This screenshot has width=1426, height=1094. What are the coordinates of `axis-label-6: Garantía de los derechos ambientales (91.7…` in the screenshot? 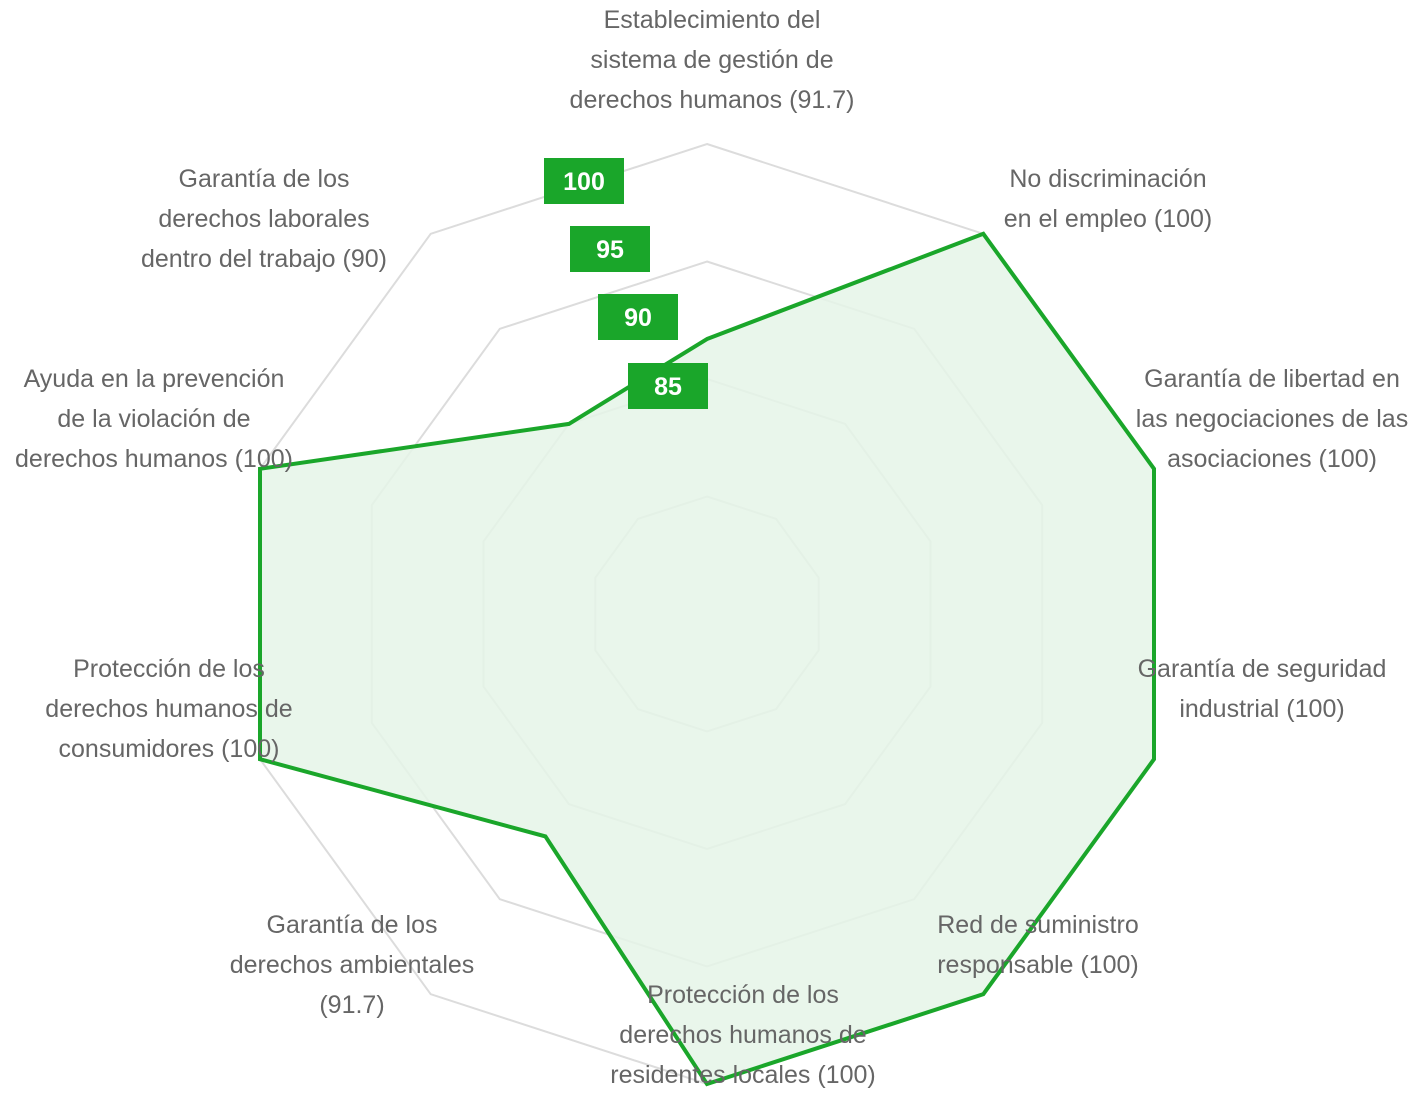 It's located at (352, 965).